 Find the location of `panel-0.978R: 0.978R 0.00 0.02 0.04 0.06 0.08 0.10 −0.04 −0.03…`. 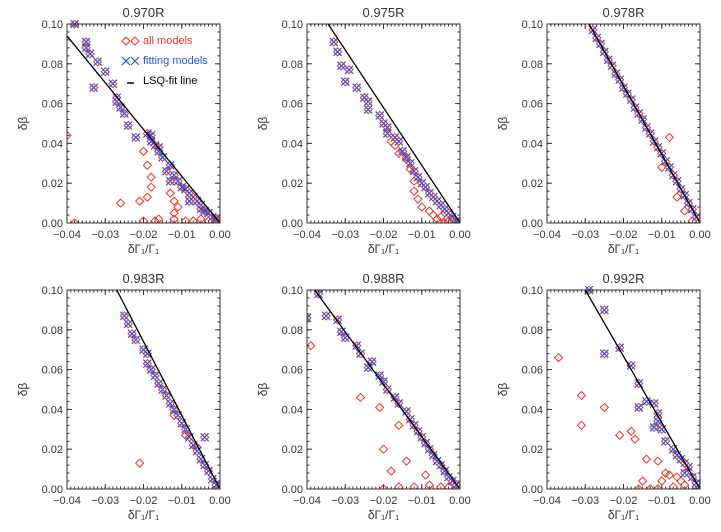

panel-0.978R: 0.978R 0.00 0.02 0.04 0.06 0.08 0.10 −0.04 −0.03… is located at coordinates (603, 130).